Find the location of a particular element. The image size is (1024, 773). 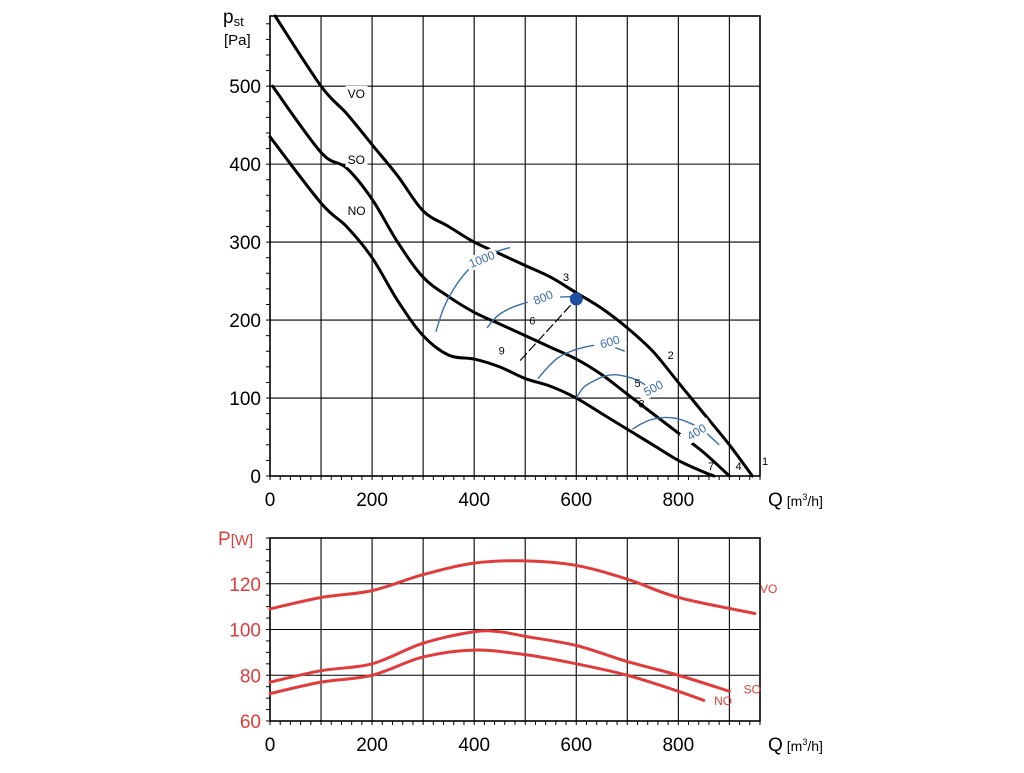

power-x-tick-label: 600 is located at coordinates (576, 745).